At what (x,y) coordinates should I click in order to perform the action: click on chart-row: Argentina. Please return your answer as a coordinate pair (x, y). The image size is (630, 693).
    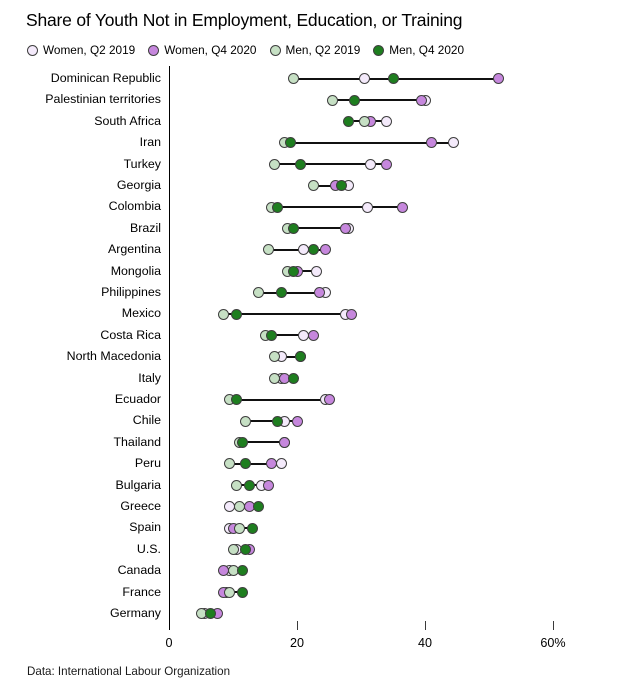
    Looking at the image, I should click on (315, 249).